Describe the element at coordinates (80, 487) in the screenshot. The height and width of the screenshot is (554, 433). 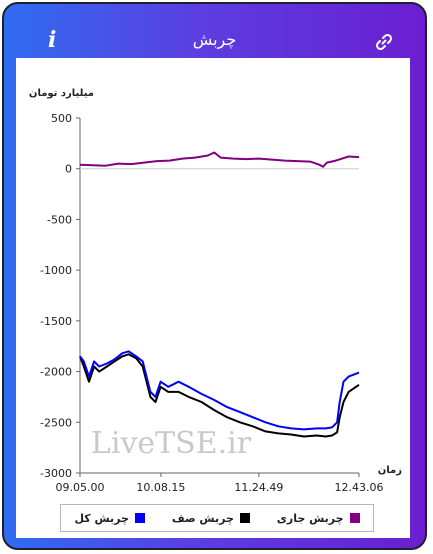
I see `x-tick-label: 09.05.00` at that location.